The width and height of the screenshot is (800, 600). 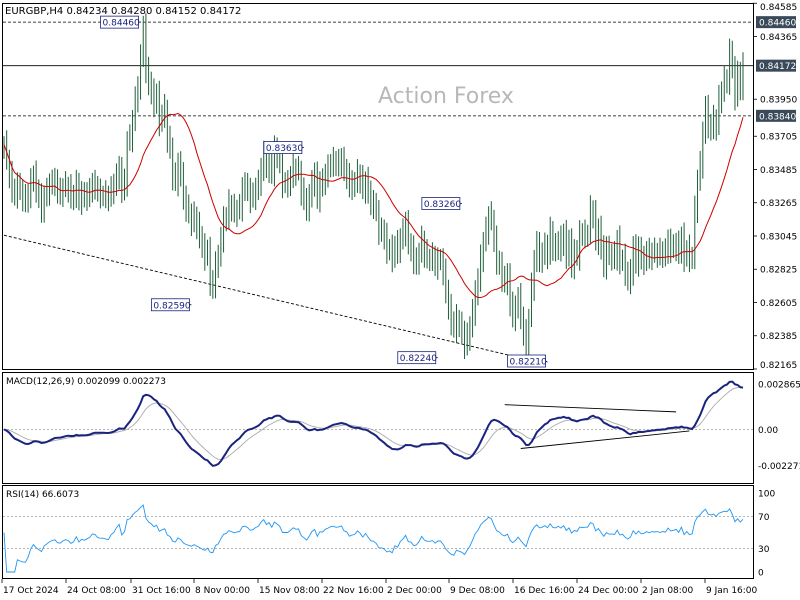 I want to click on rsi-series, so click(x=378, y=538).